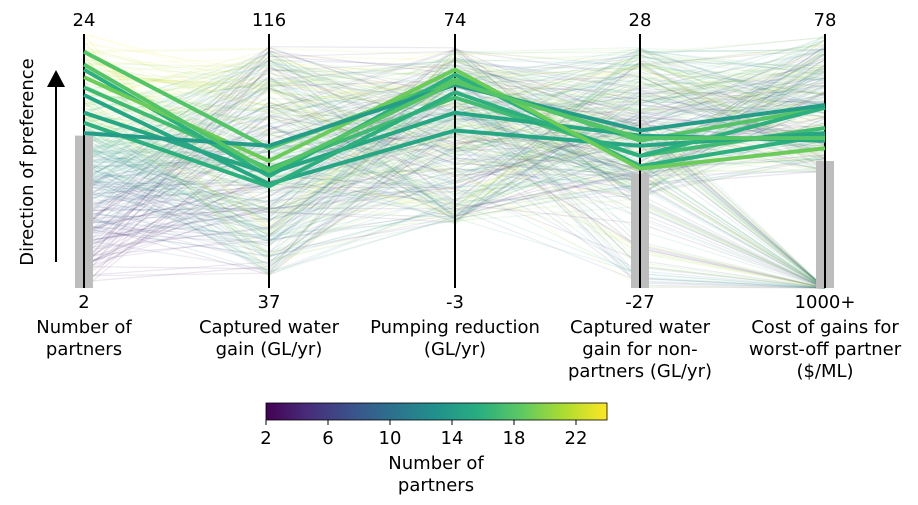 The width and height of the screenshot is (918, 505). I want to click on axis-top-value-partners: 24, so click(84, 20).